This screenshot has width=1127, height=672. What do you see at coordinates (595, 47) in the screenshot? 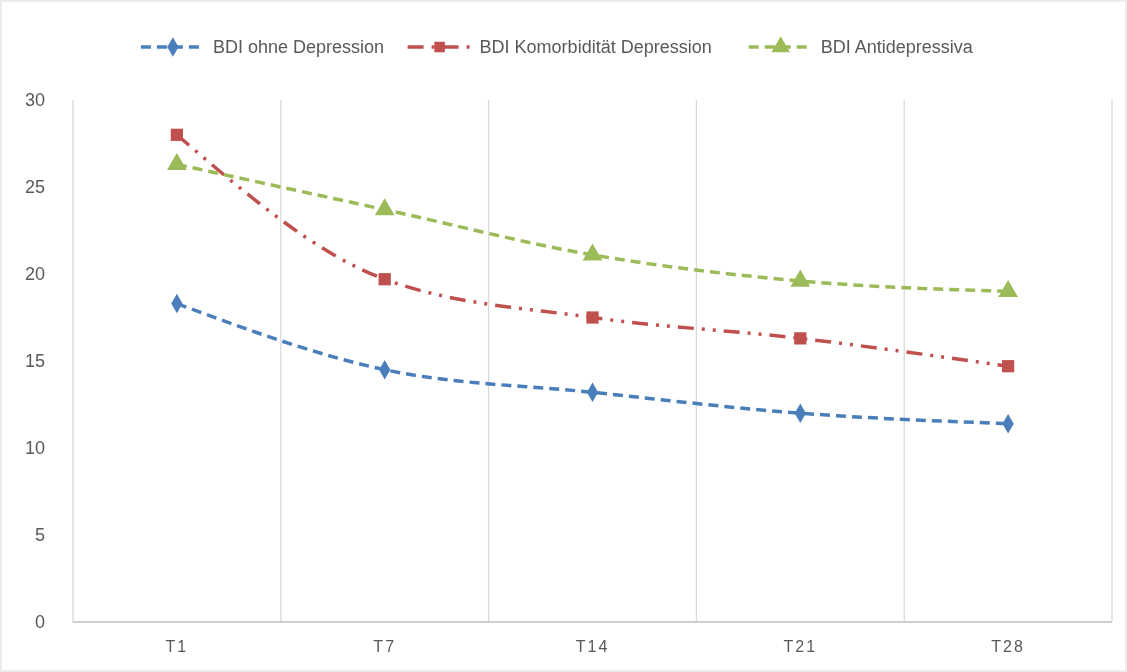
I see `legend-label: BDI Komorbidität Depression` at bounding box center [595, 47].